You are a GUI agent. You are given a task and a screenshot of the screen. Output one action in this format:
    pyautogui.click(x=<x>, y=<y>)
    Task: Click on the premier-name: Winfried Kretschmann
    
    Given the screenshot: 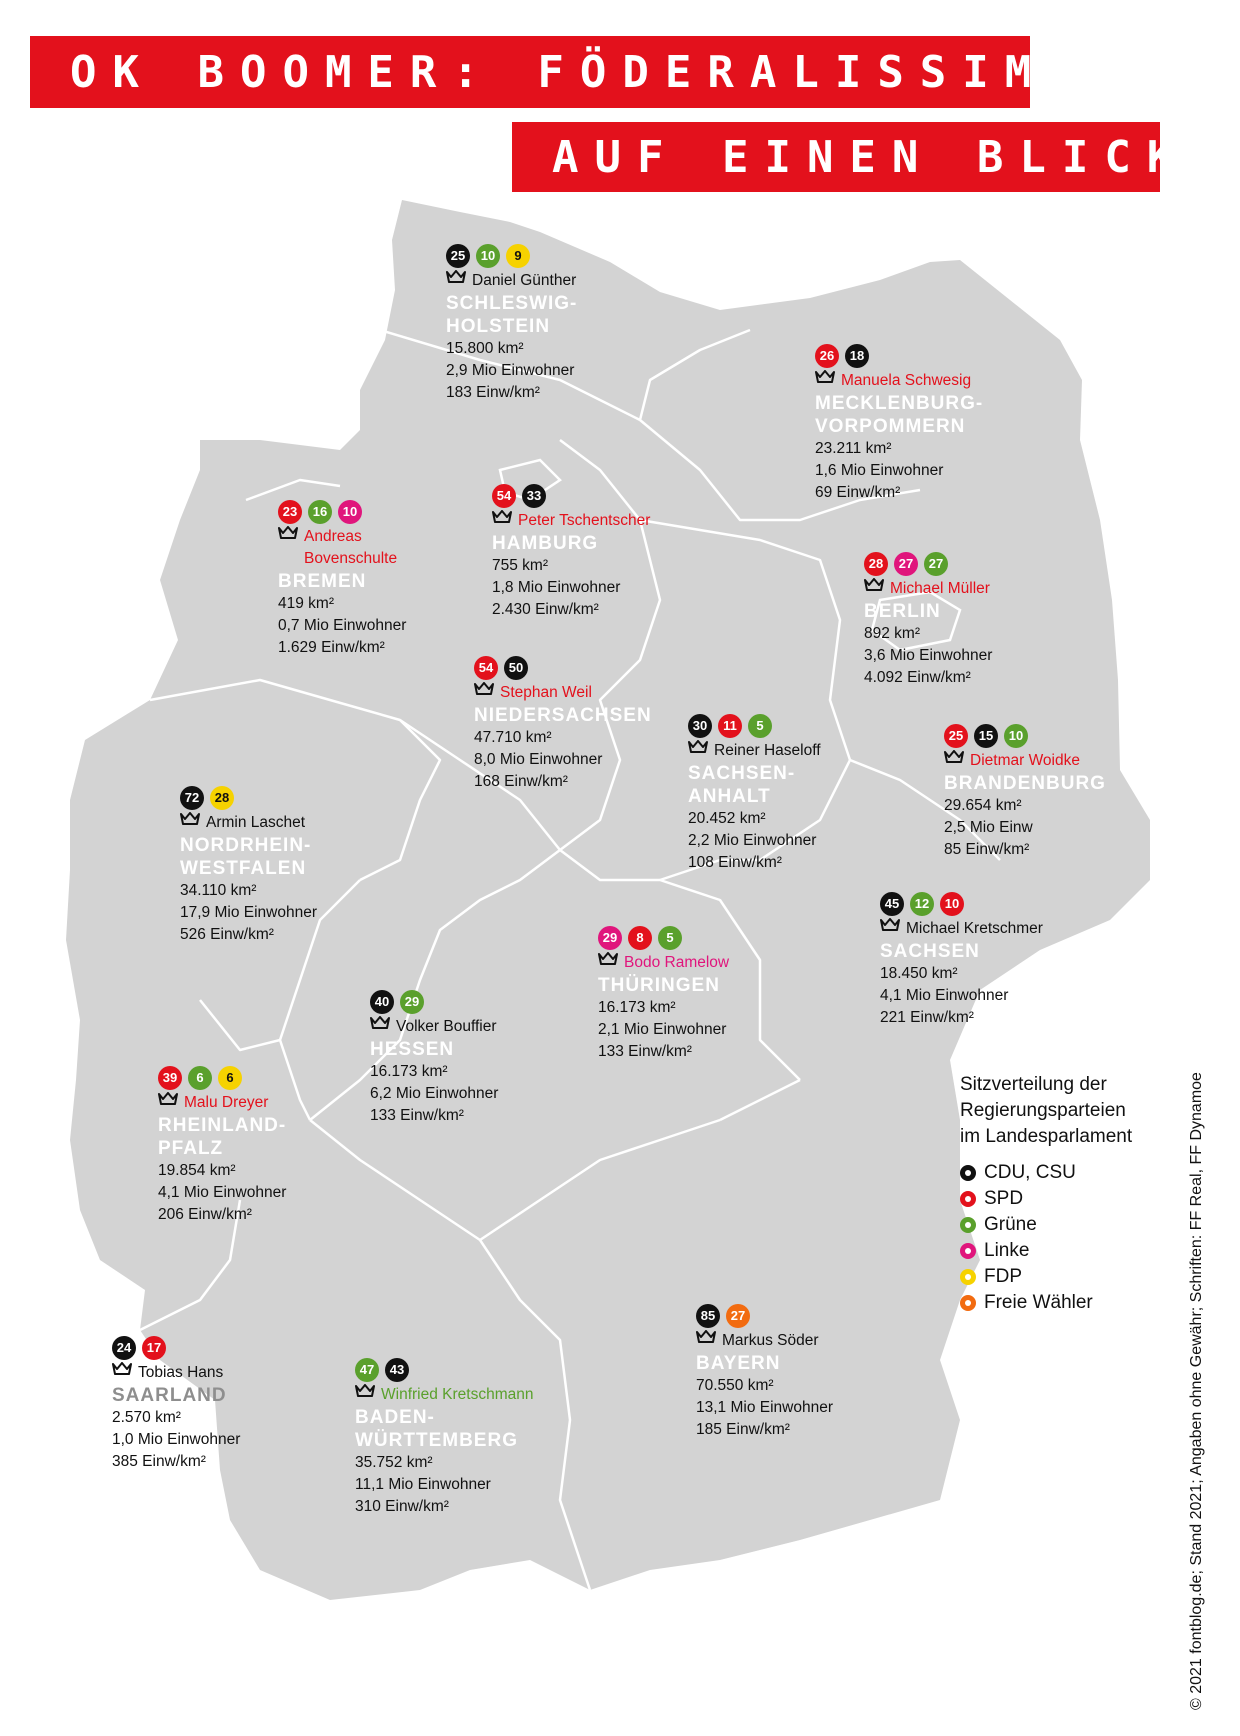 What is the action you would take?
    pyautogui.click(x=457, y=1394)
    